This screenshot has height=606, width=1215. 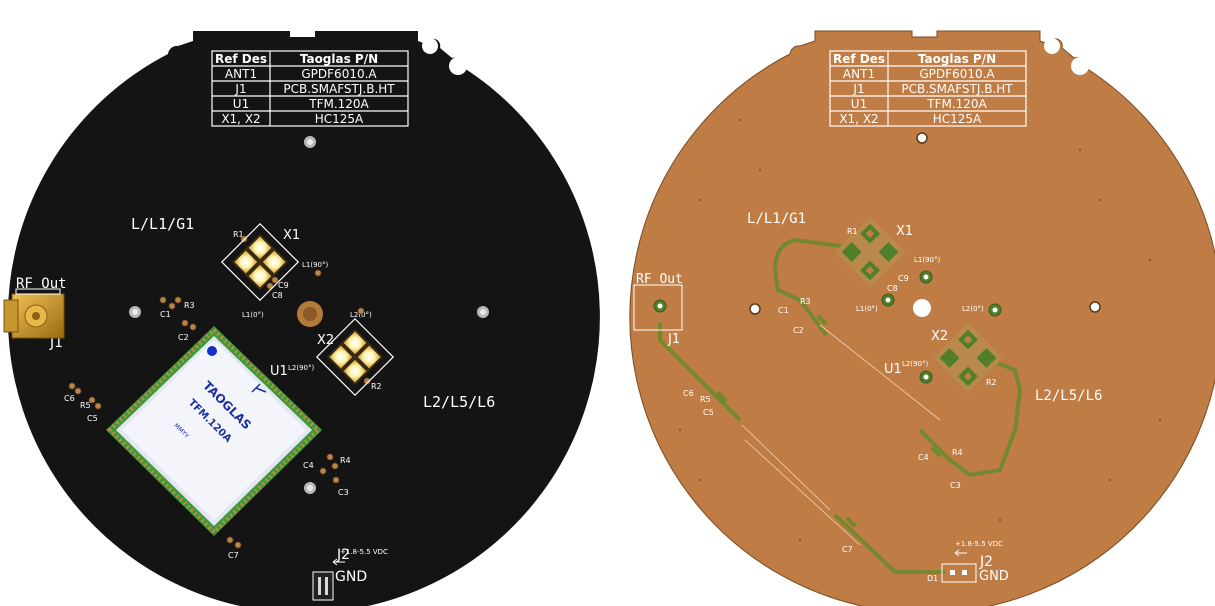 What do you see at coordinates (827, 327) in the screenshot?
I see `via-holes` at bounding box center [827, 327].